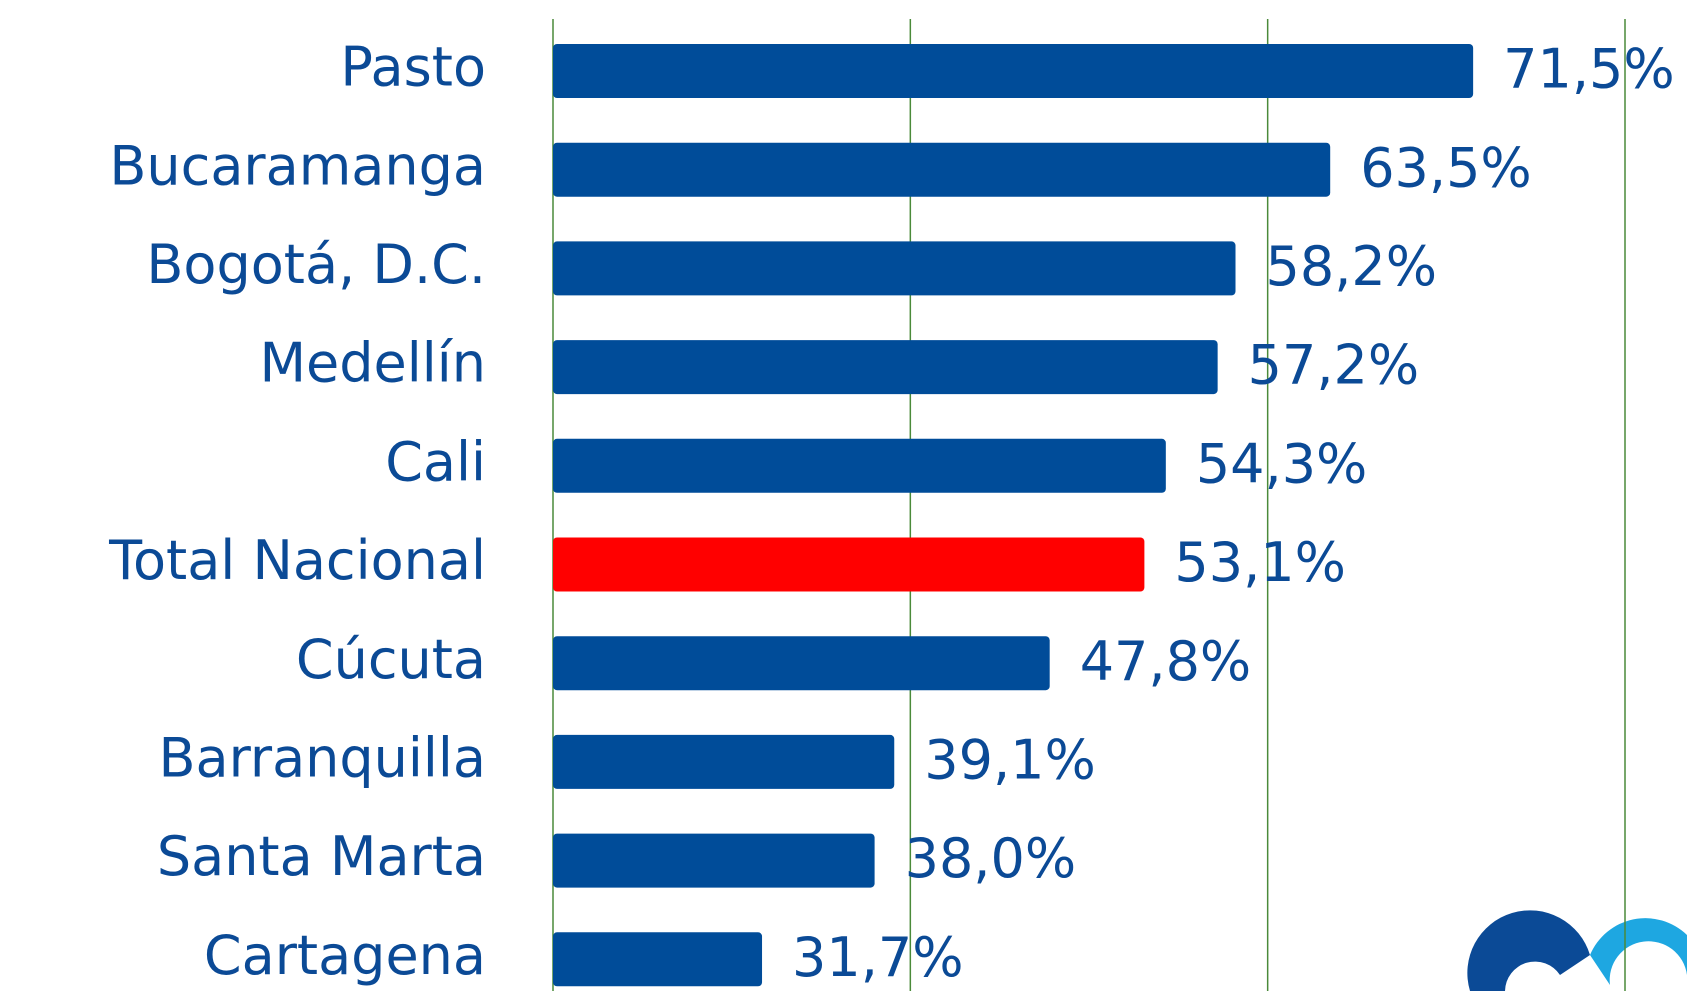  I want to click on value-label: 71,5%, so click(1589, 69).